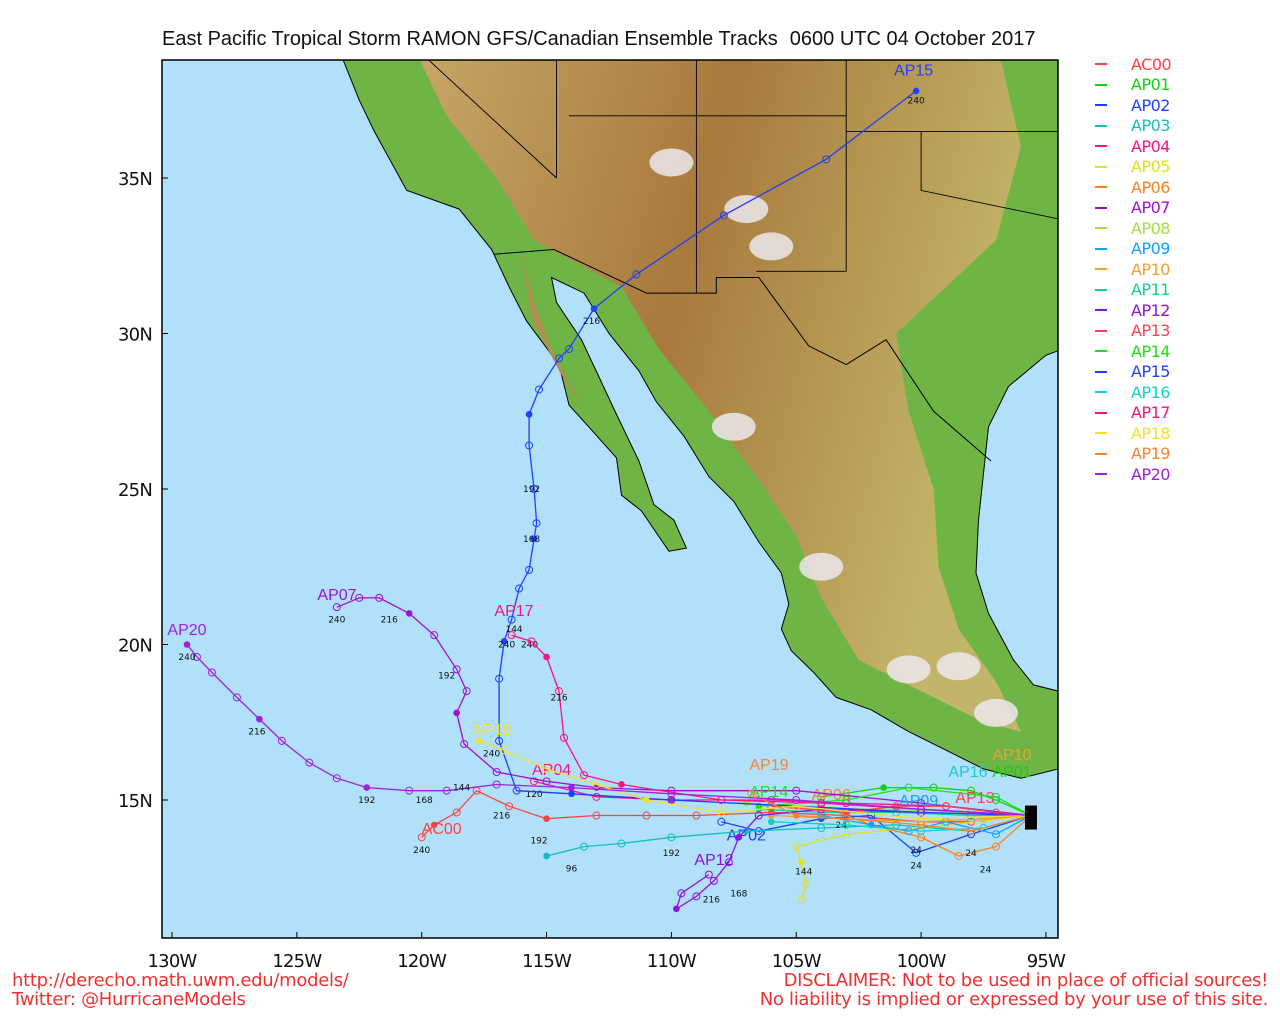 The height and width of the screenshot is (1024, 1280). I want to click on lat-tick-label: 25N, so click(135, 490).